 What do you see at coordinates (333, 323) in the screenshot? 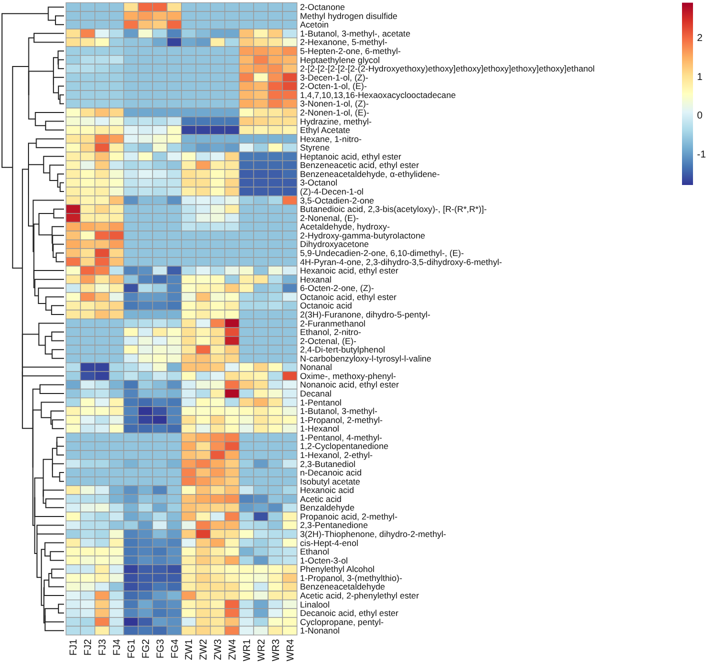
I see `y-tick-label: 2-Furanmethanol` at bounding box center [333, 323].